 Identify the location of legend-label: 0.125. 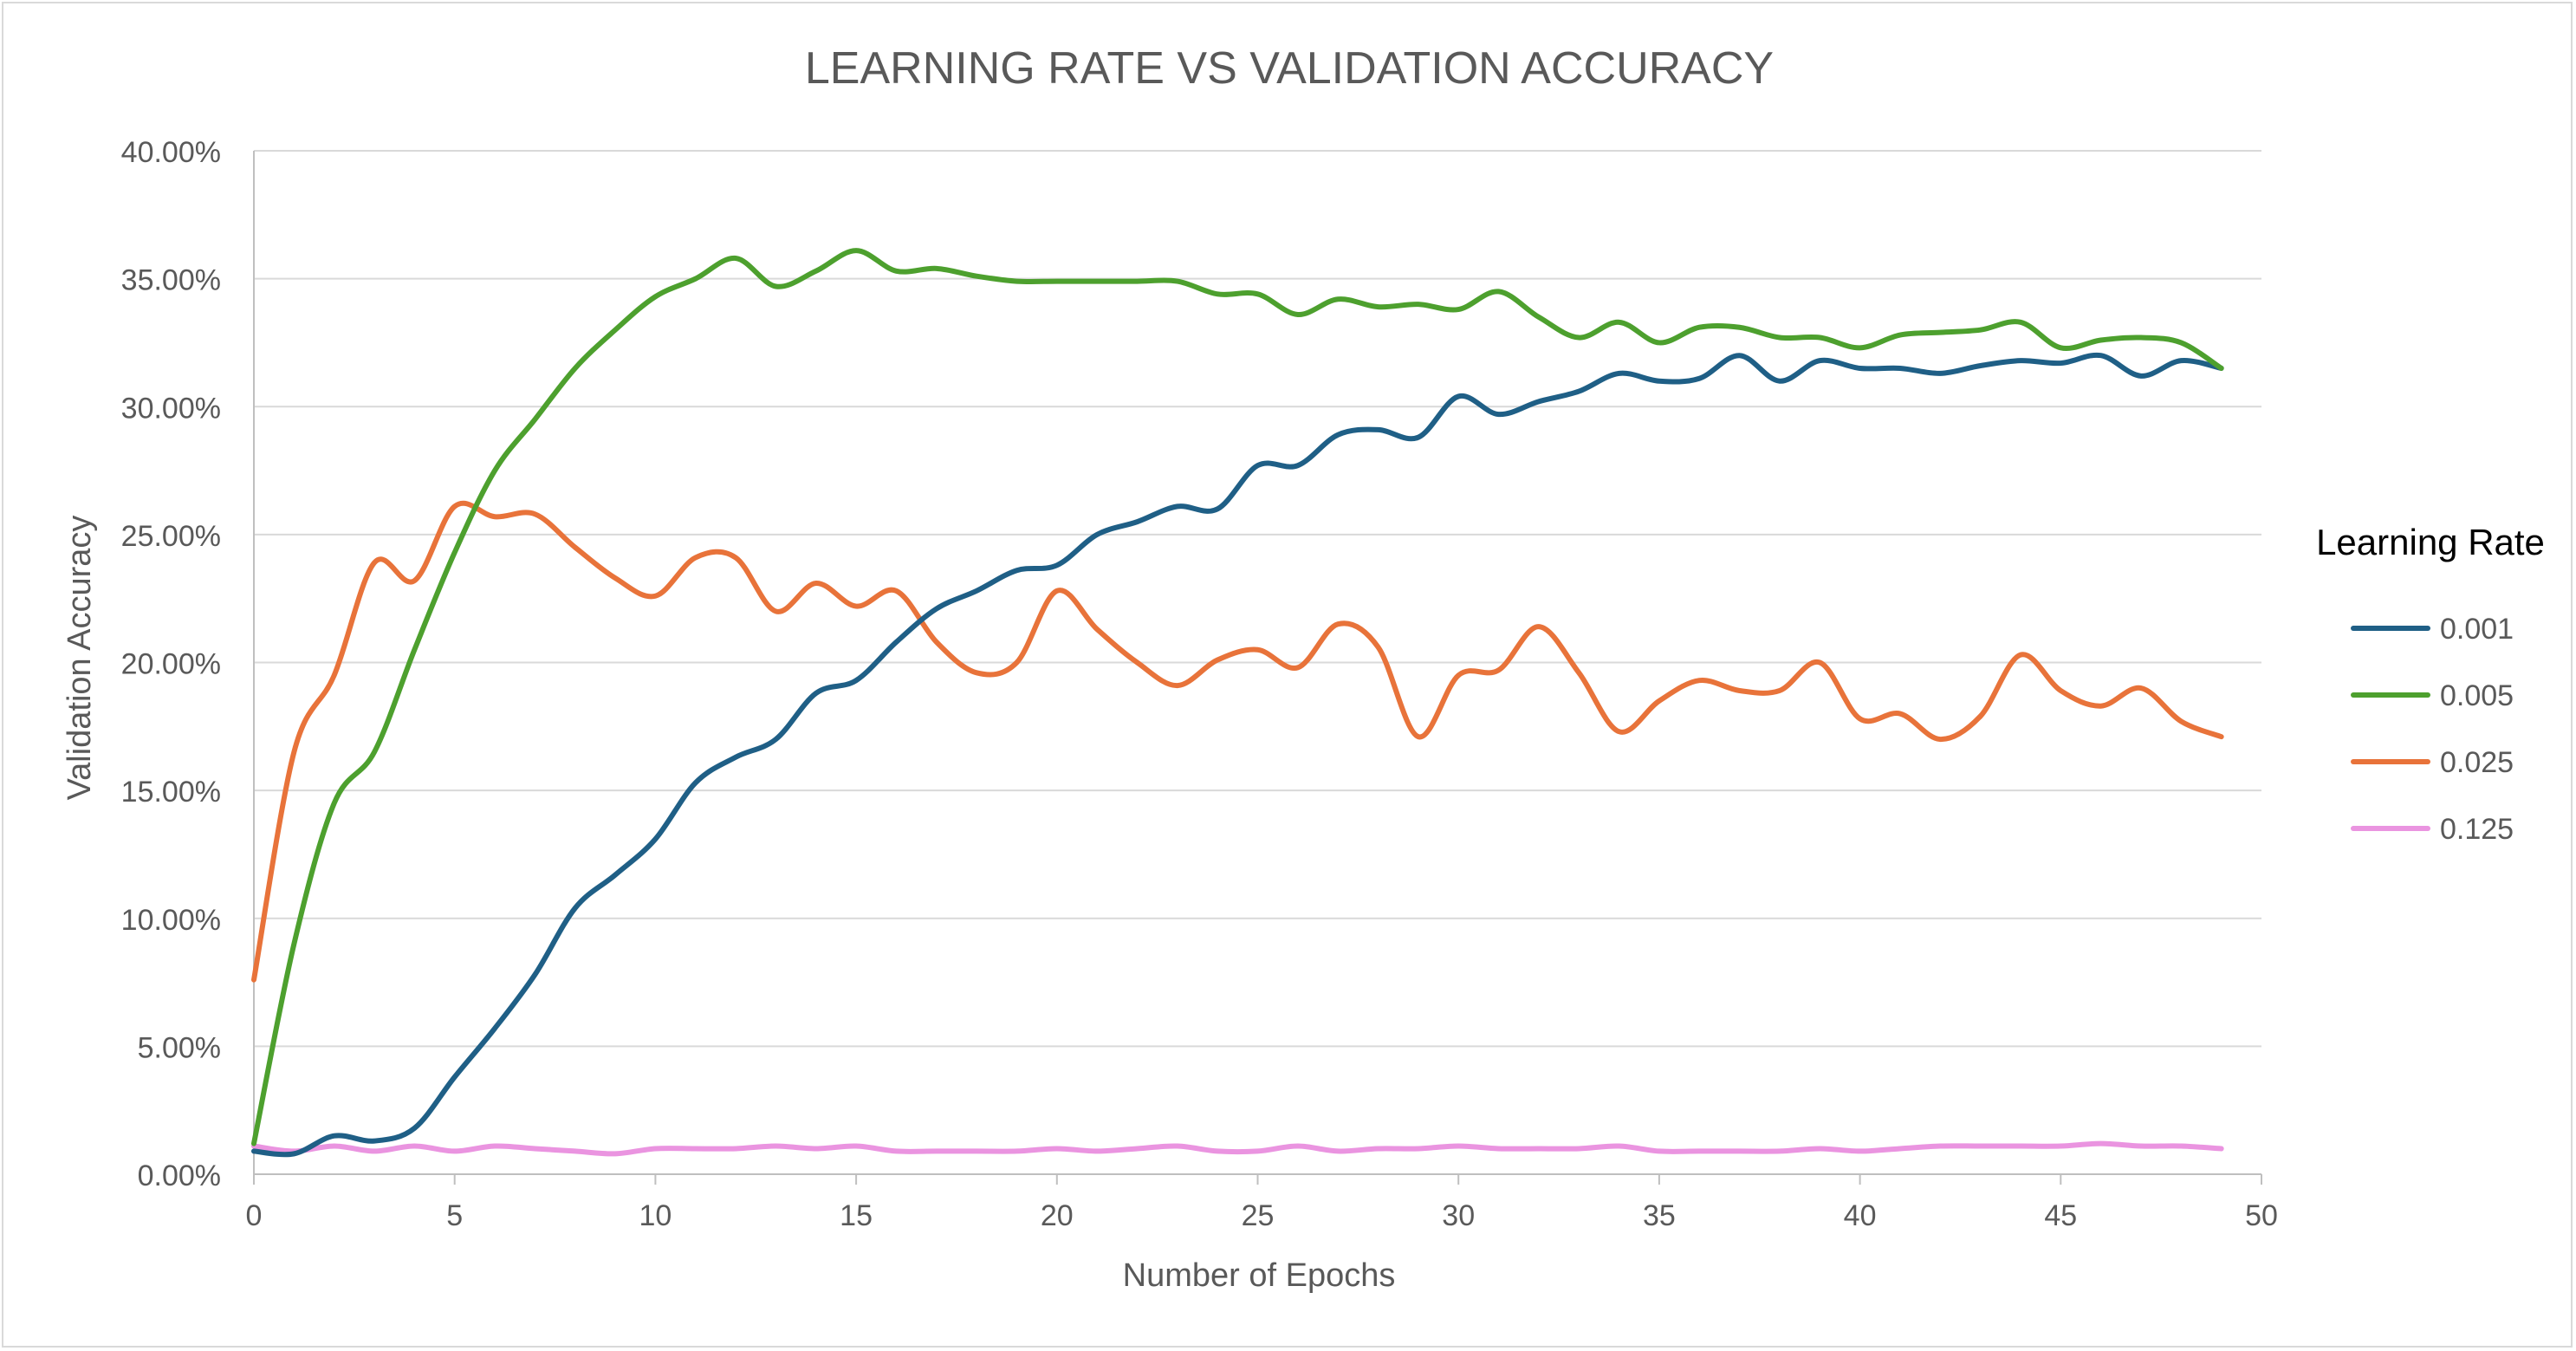
(2477, 829).